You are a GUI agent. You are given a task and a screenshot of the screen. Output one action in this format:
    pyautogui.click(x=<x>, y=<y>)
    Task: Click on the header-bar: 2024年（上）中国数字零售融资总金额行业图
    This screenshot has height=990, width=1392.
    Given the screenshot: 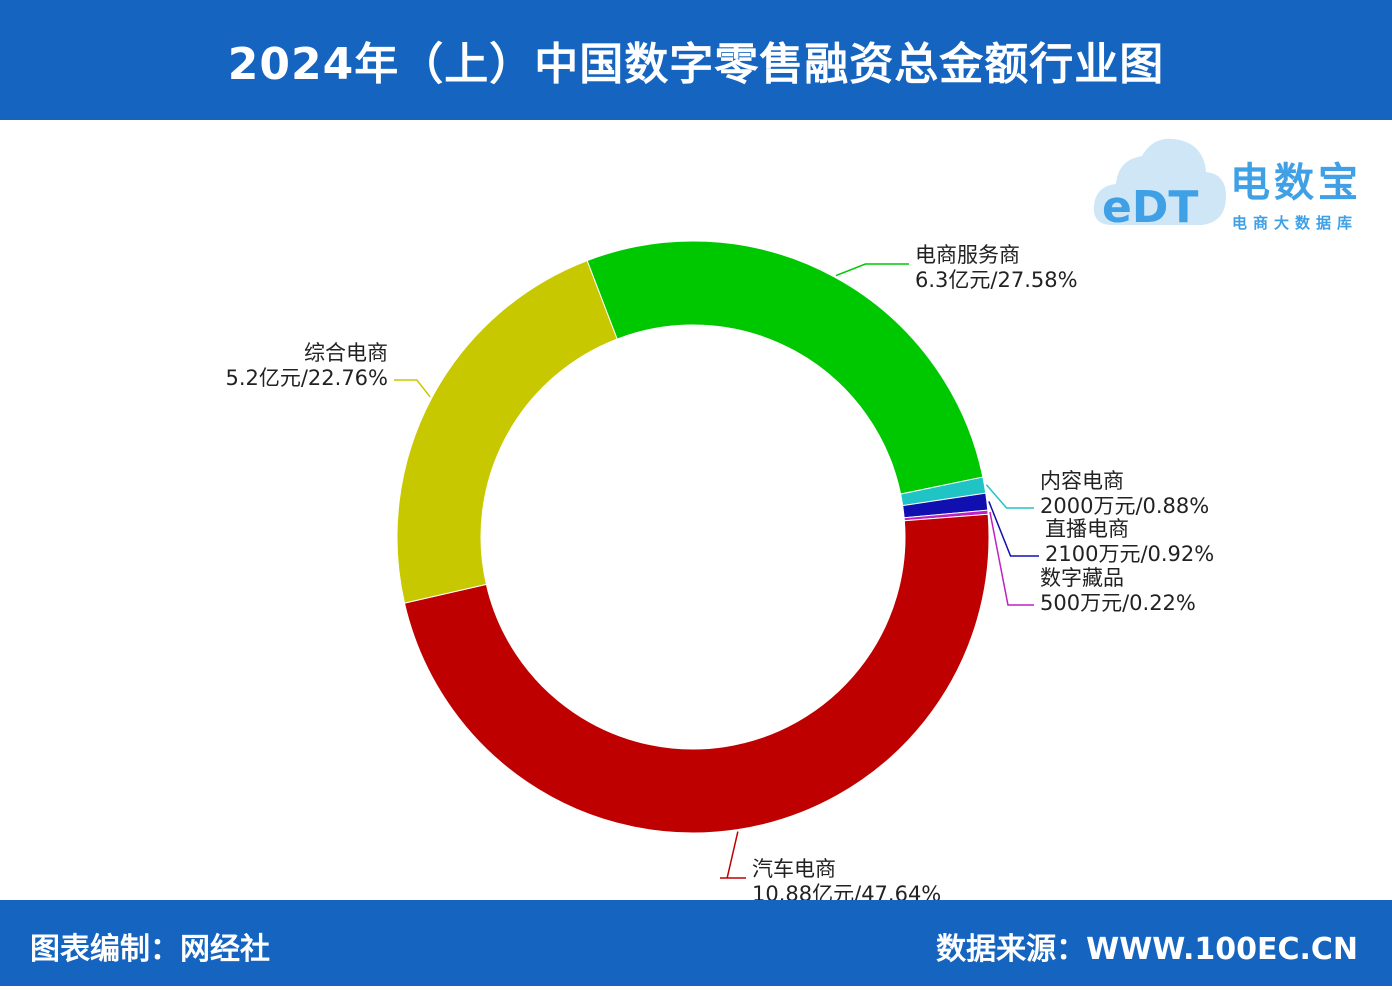 What is the action you would take?
    pyautogui.click(x=696, y=60)
    